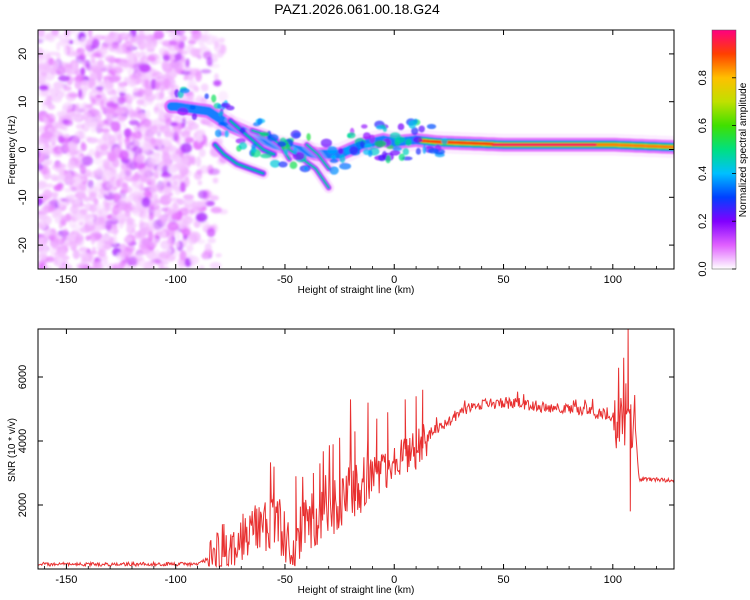 The height and width of the screenshot is (600, 750). Describe the element at coordinates (66, 580) in the screenshot. I see `snr-x-tick-label: -150` at that location.